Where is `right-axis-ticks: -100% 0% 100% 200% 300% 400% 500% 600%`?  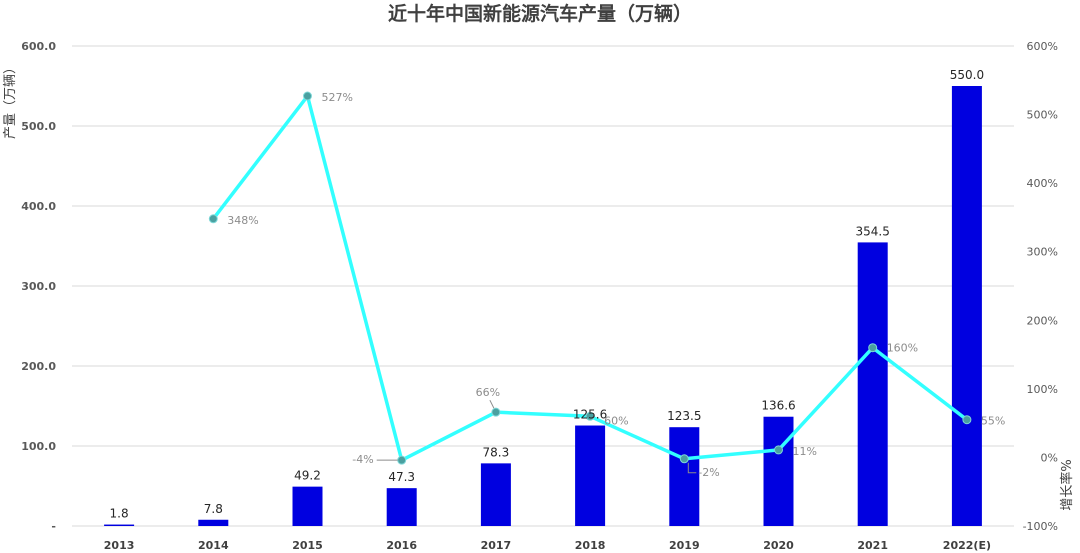
right-axis-ticks: -100% 0% 100% 200% 300% 400% 500% 600% is located at coordinates (1040, 286).